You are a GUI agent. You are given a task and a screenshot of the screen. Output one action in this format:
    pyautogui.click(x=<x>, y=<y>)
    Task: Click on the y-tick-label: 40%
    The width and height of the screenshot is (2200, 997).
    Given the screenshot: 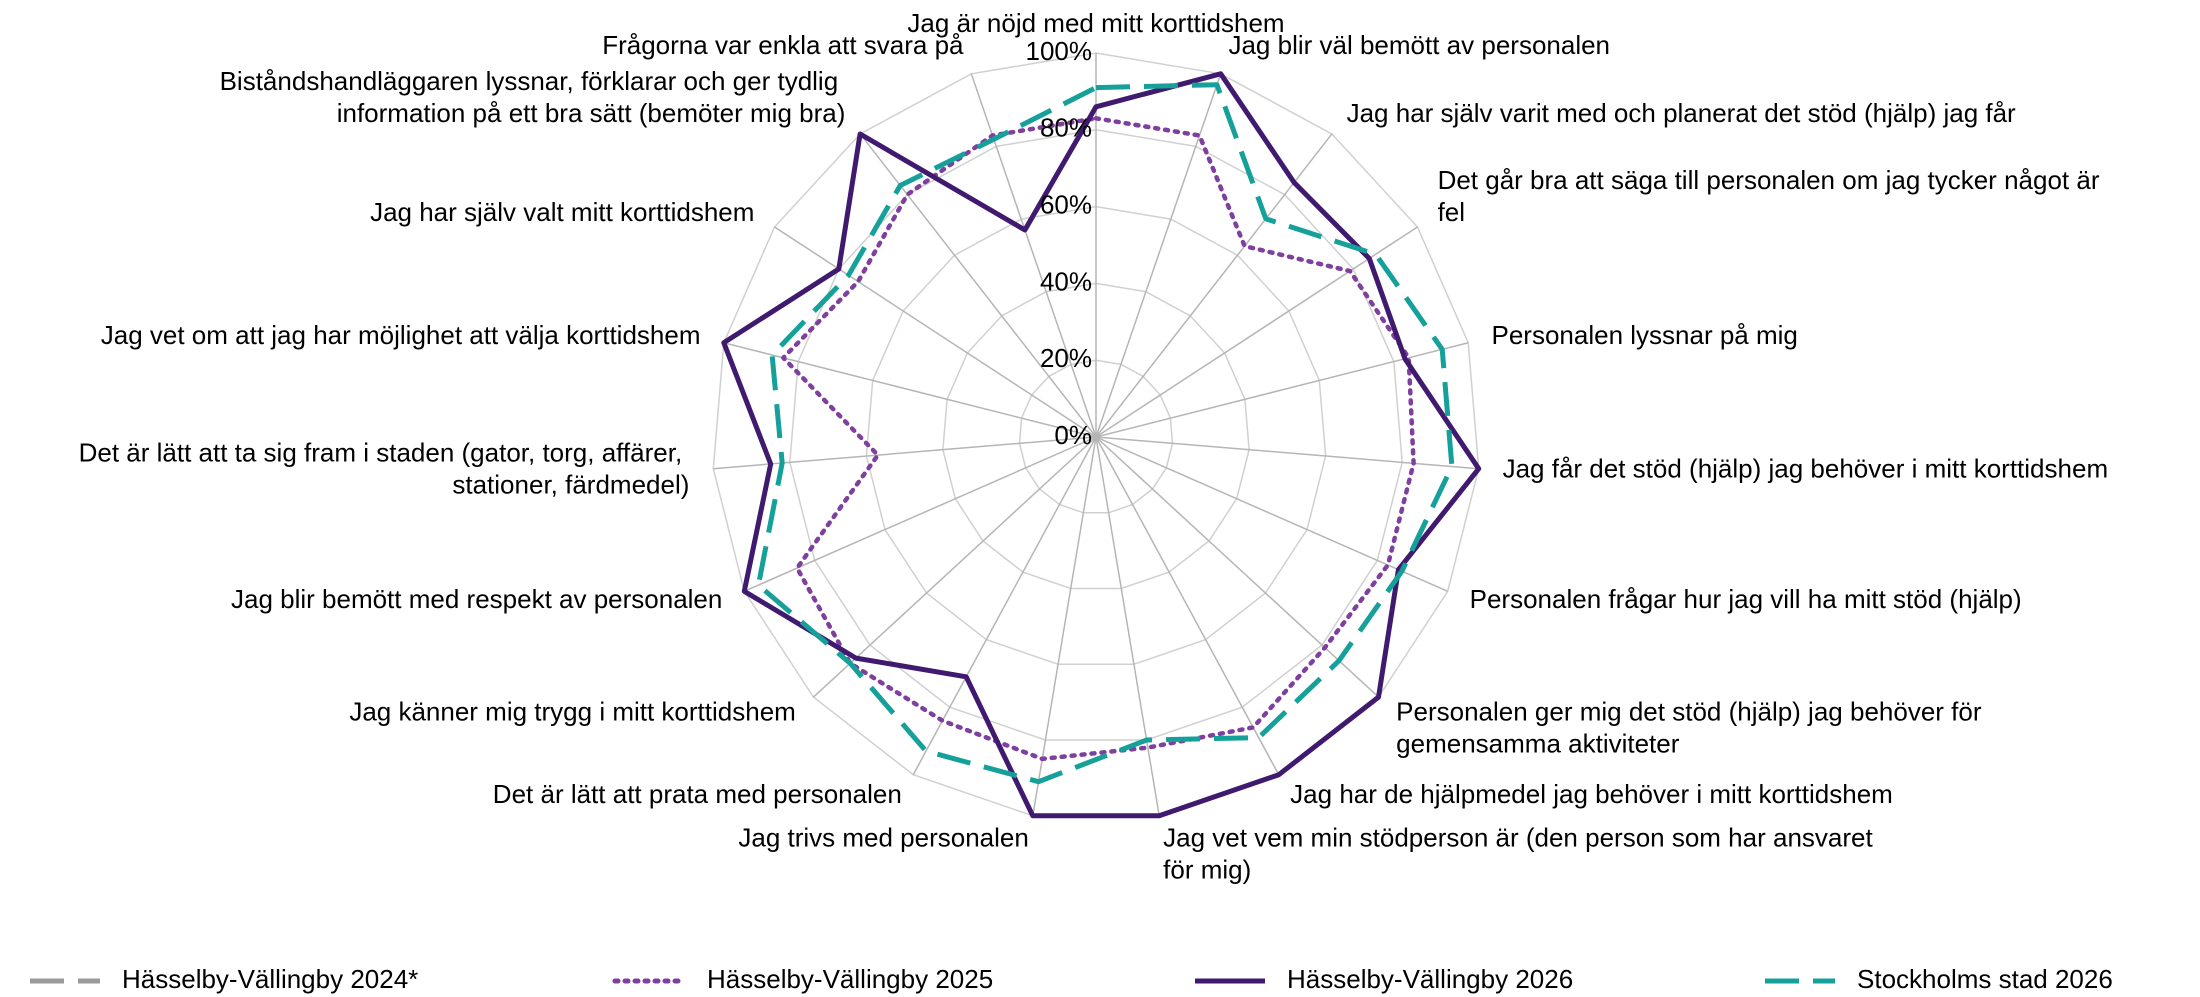 What is the action you would take?
    pyautogui.click(x=1066, y=281)
    